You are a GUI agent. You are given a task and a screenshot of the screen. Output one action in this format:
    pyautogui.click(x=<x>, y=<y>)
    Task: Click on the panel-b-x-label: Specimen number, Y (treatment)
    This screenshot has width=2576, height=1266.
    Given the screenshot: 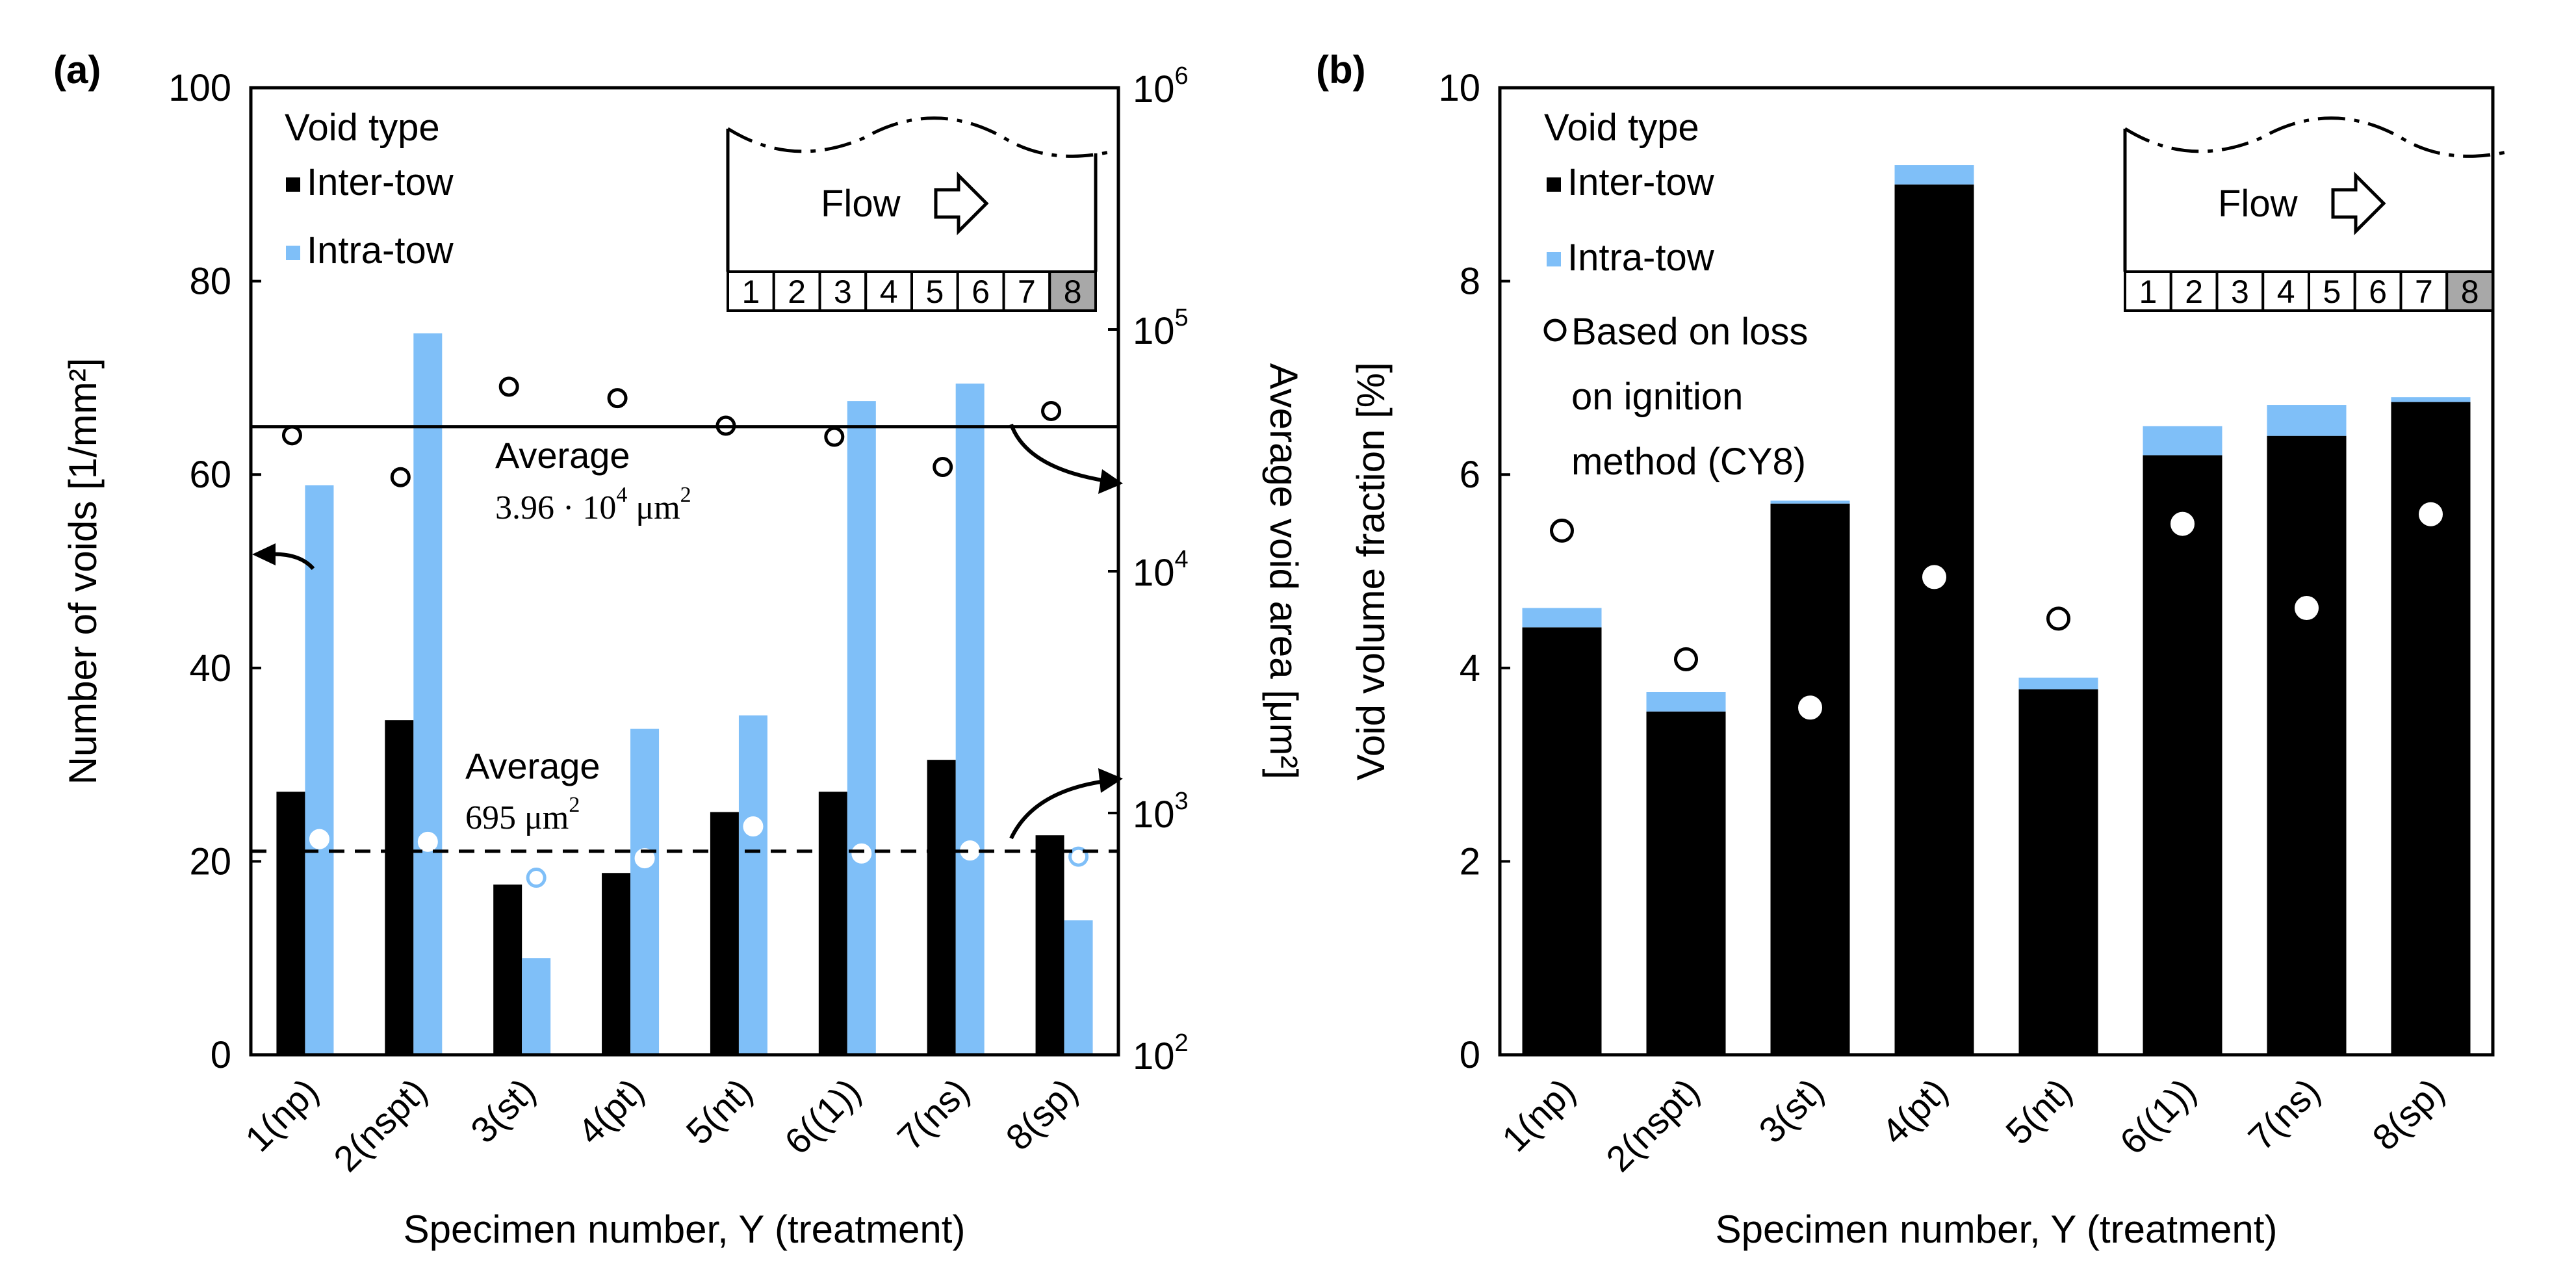 What is the action you would take?
    pyautogui.click(x=1997, y=1229)
    